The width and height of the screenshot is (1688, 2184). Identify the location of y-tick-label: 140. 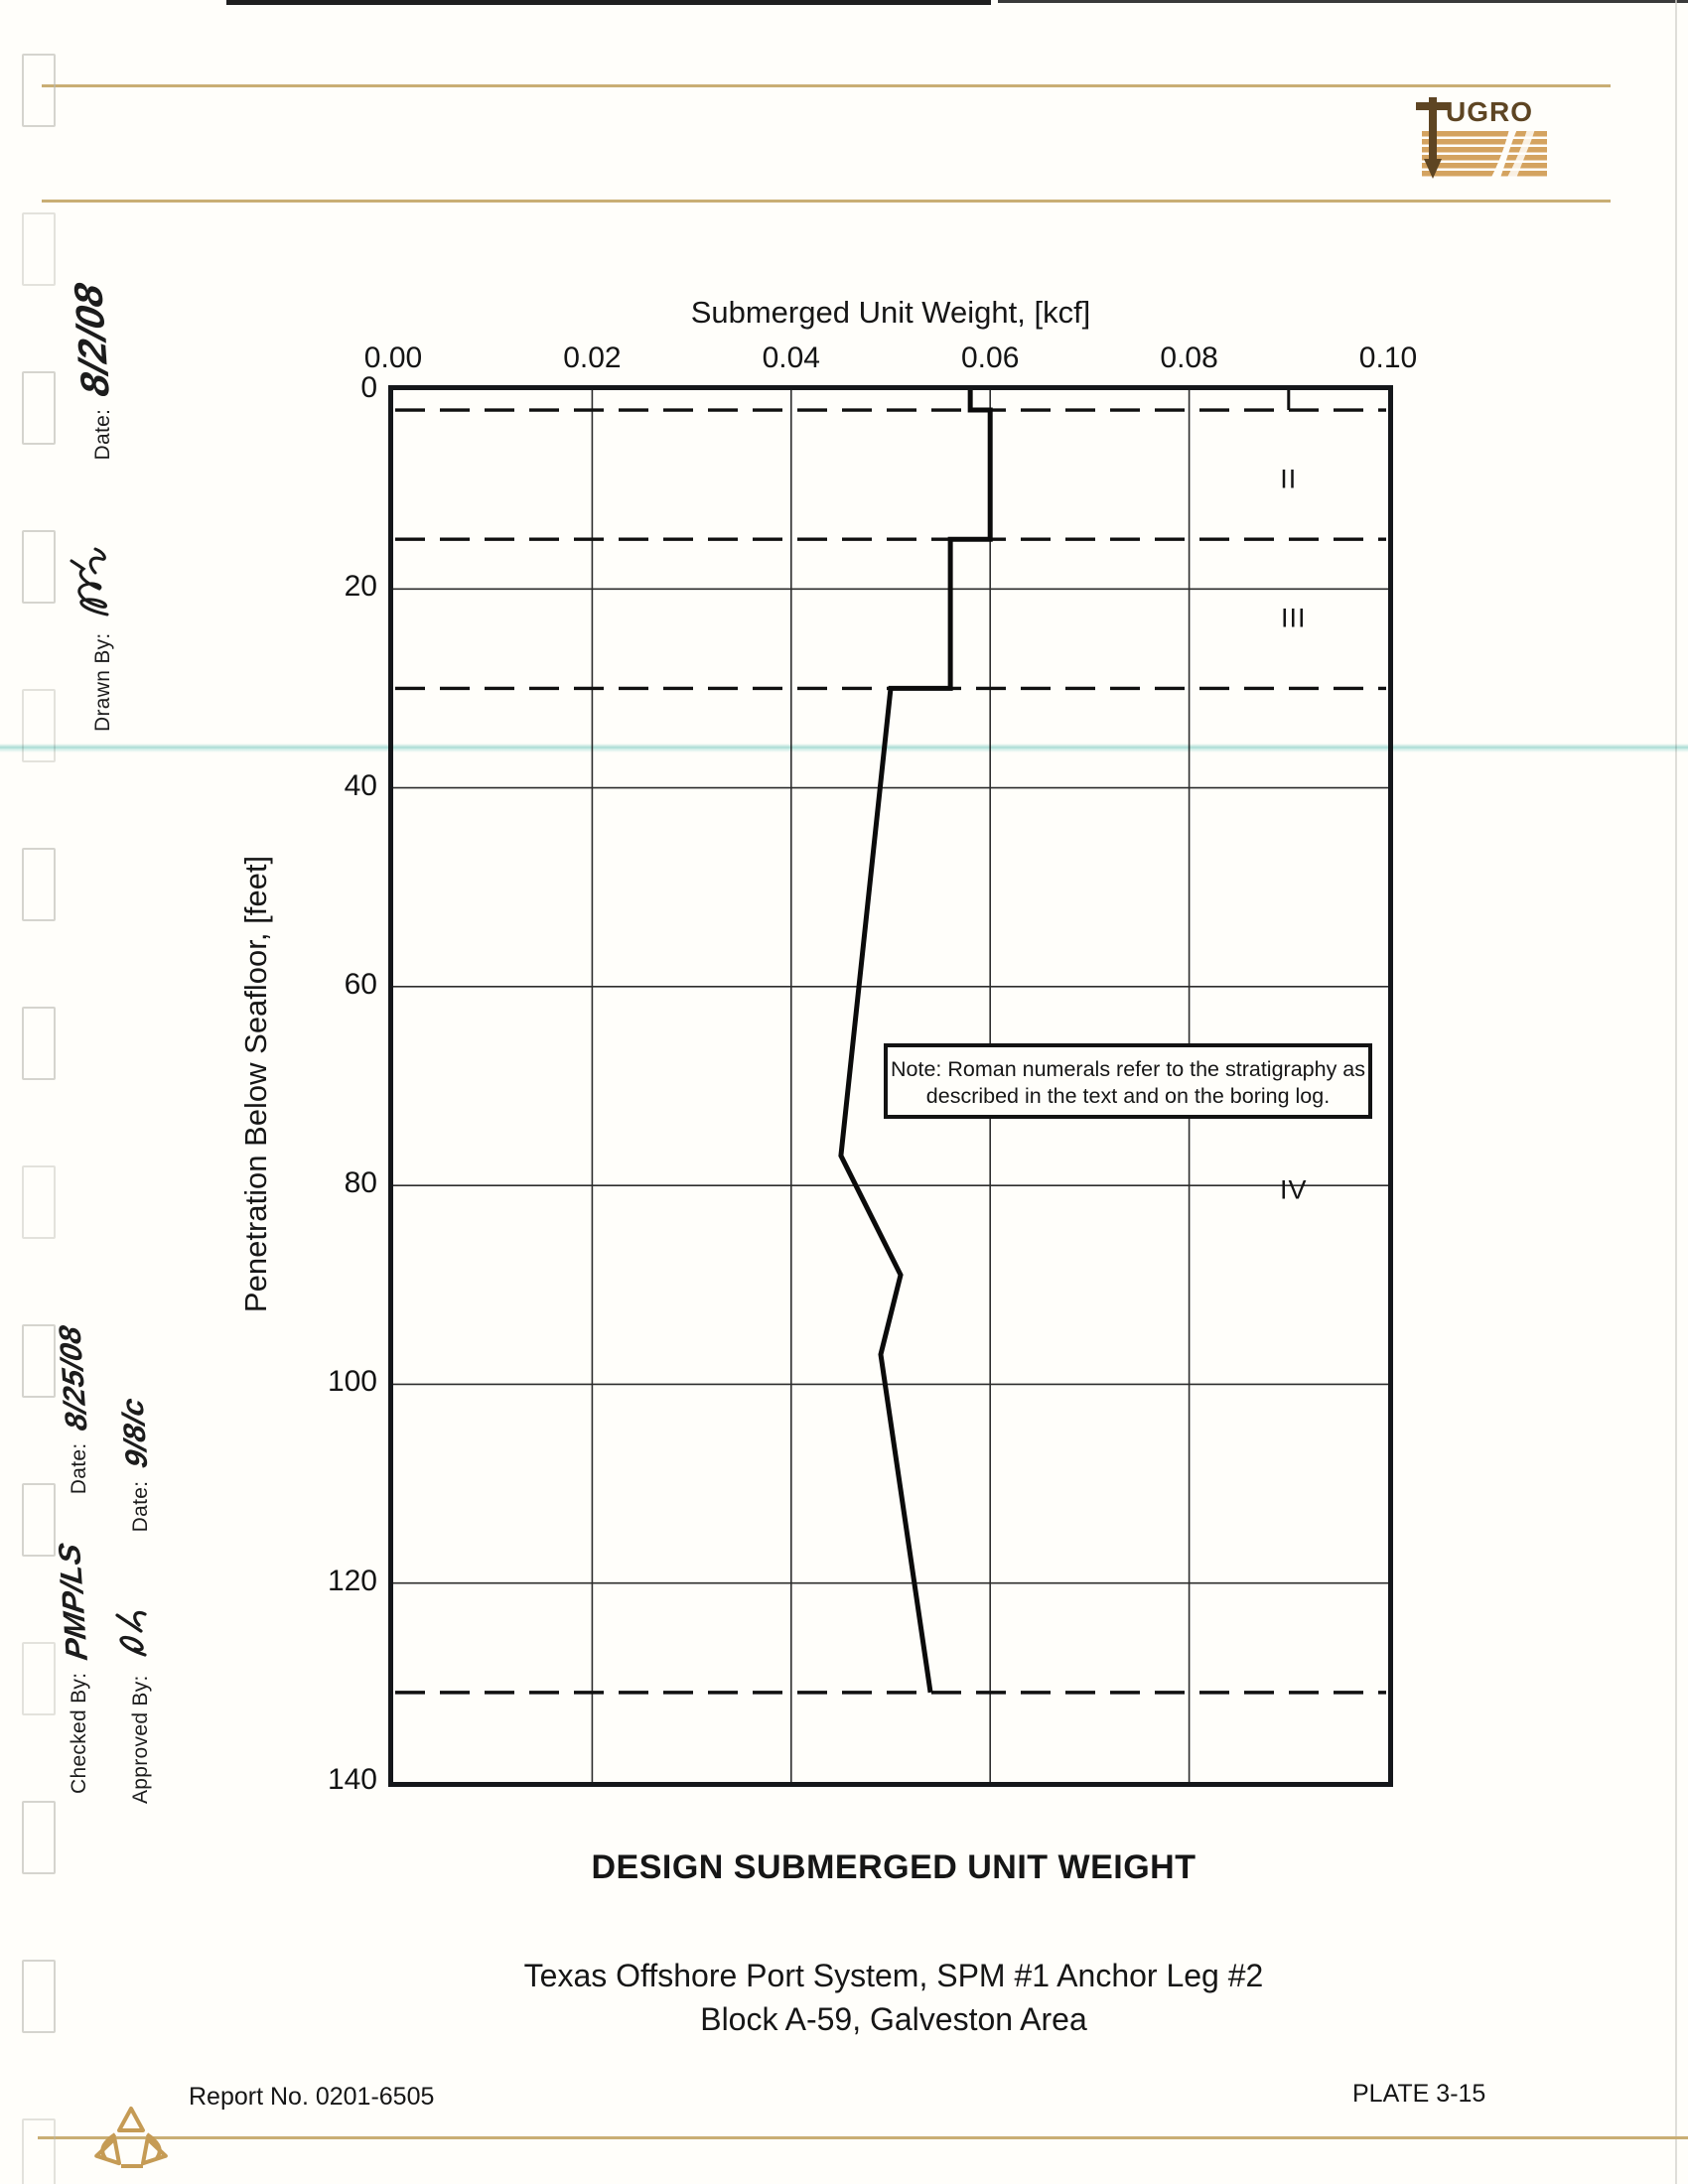
(352, 1779).